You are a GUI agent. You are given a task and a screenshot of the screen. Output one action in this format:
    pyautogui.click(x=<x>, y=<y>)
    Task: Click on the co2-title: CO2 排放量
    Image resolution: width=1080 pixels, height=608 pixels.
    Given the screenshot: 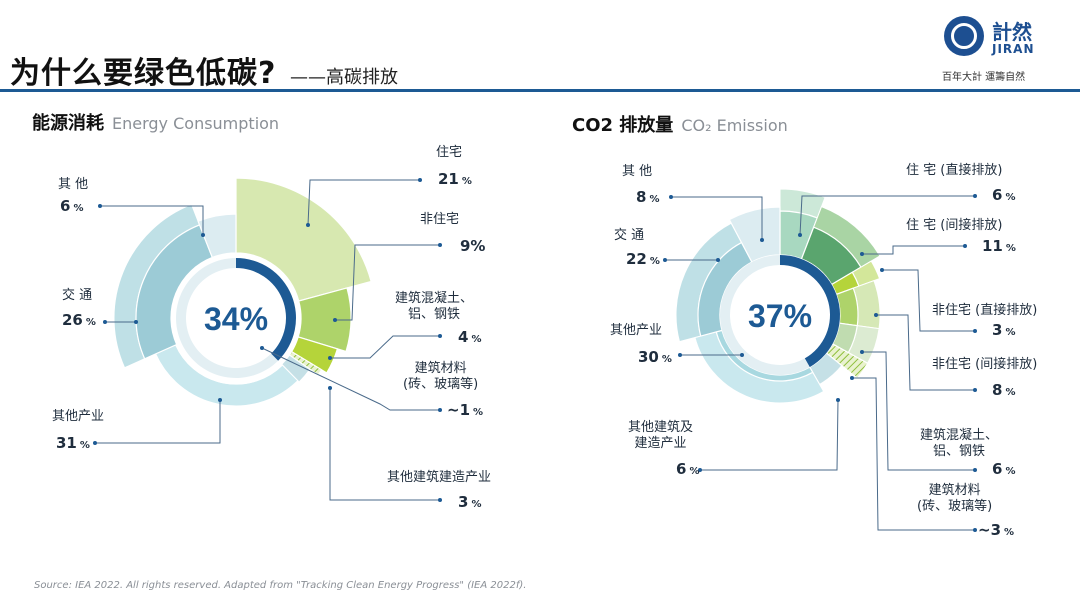 What is the action you would take?
    pyautogui.click(x=623, y=125)
    